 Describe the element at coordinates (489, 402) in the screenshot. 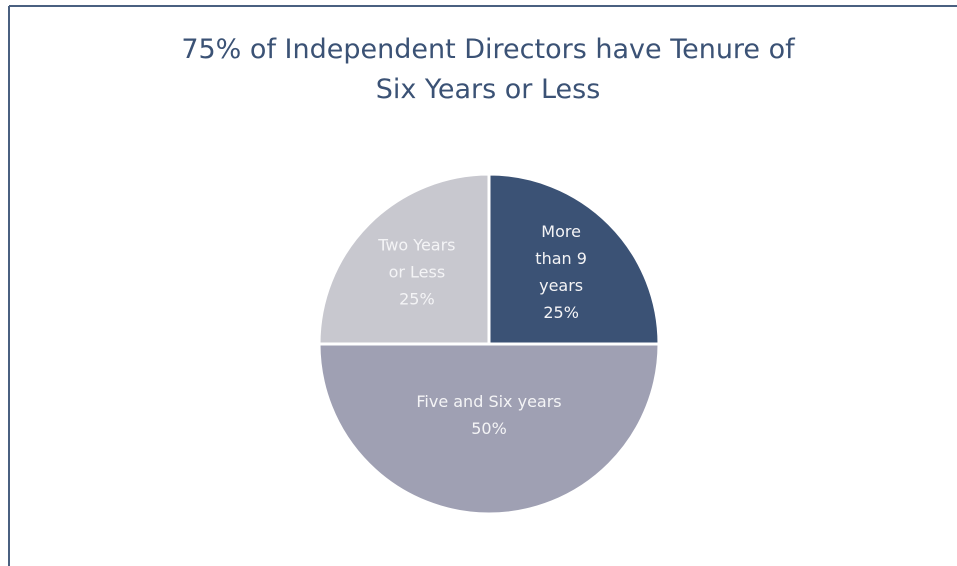

I see `category-label: Five and Six years` at that location.